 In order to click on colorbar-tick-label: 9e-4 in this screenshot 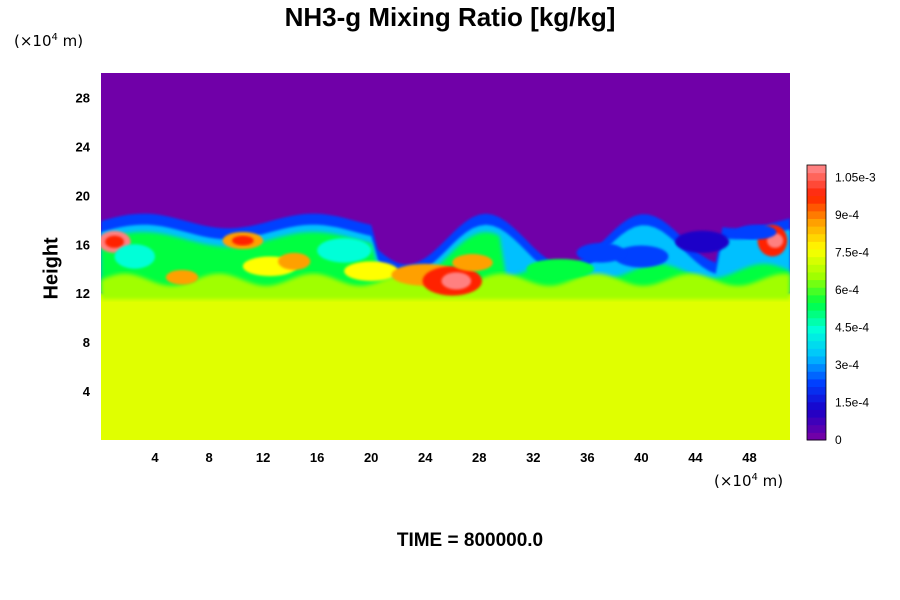, I will do `click(847, 215)`.